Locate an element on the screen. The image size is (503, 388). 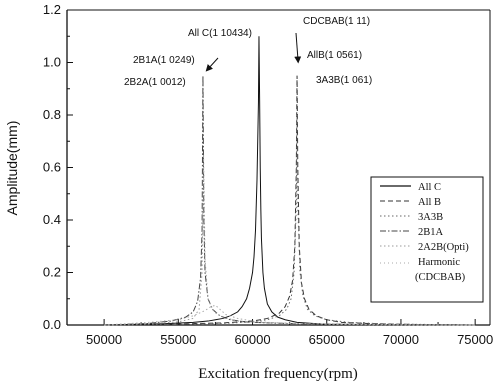
y-tick-label: 0.4 is located at coordinates (52, 219).